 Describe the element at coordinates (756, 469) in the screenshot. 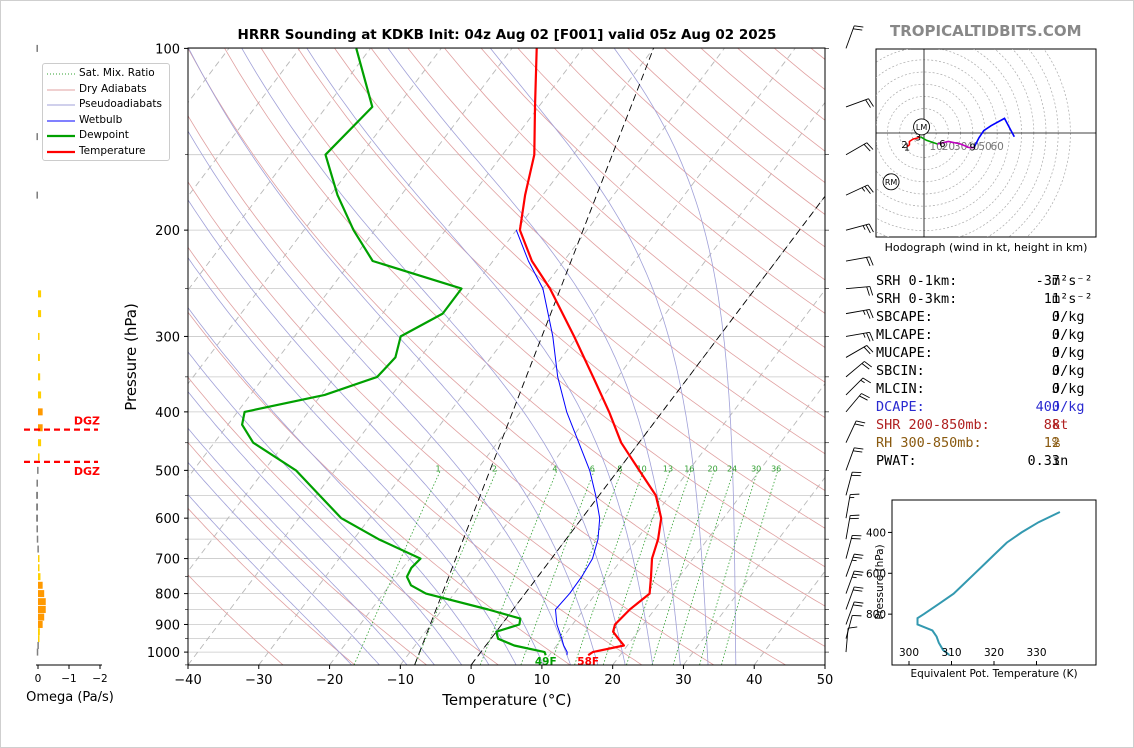

I see `mixing-ratio-label: 30` at that location.